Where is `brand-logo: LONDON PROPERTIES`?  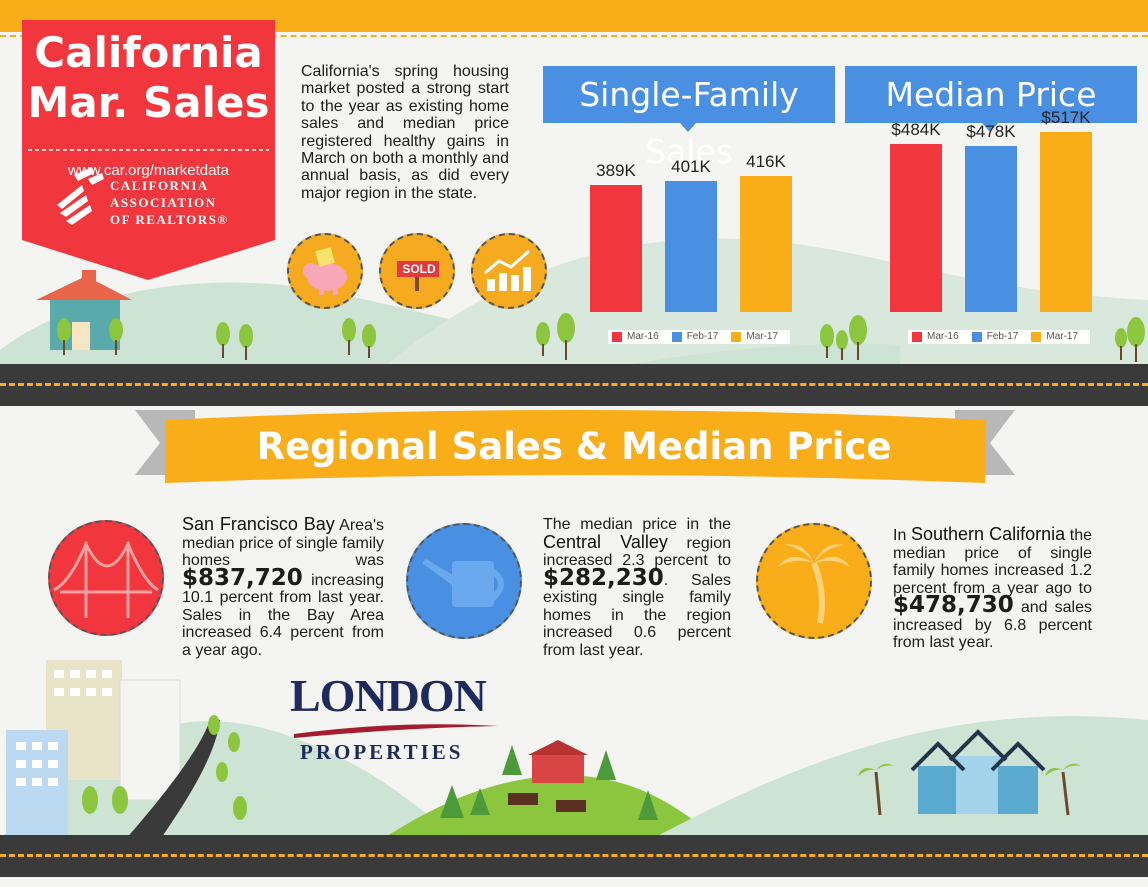 brand-logo: LONDON PROPERTIES is located at coordinates (395, 718).